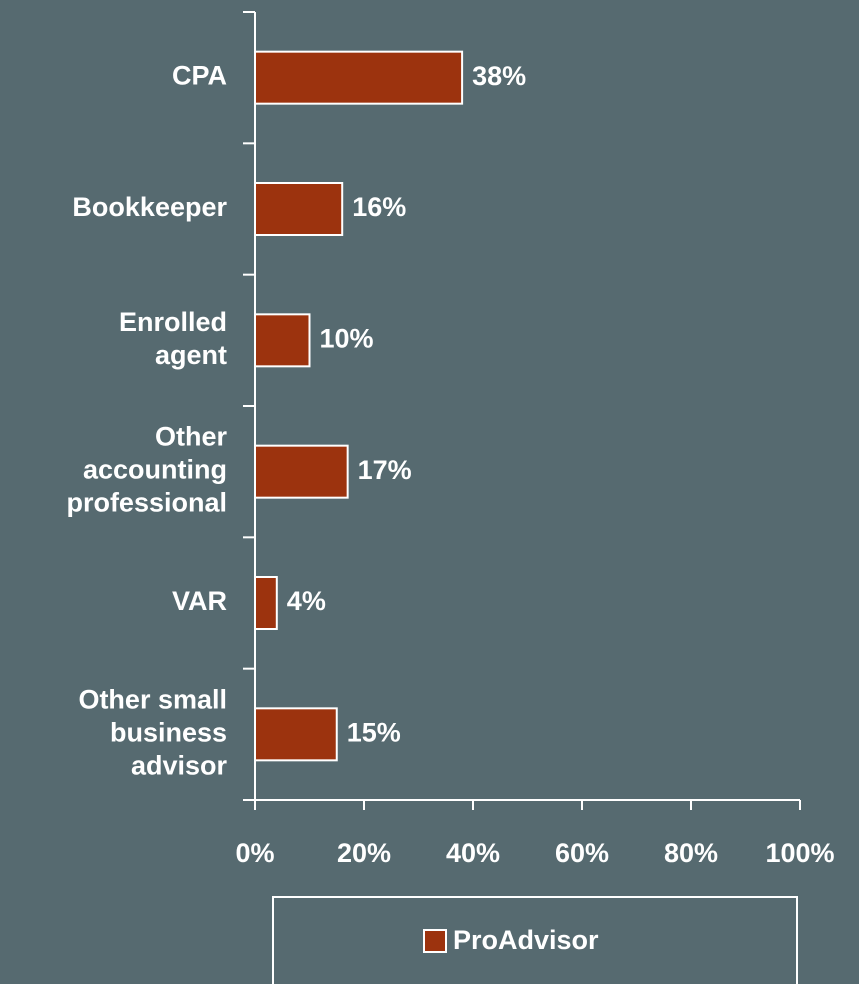 This screenshot has width=859, height=984. I want to click on x-tick-label: 80%, so click(691, 853).